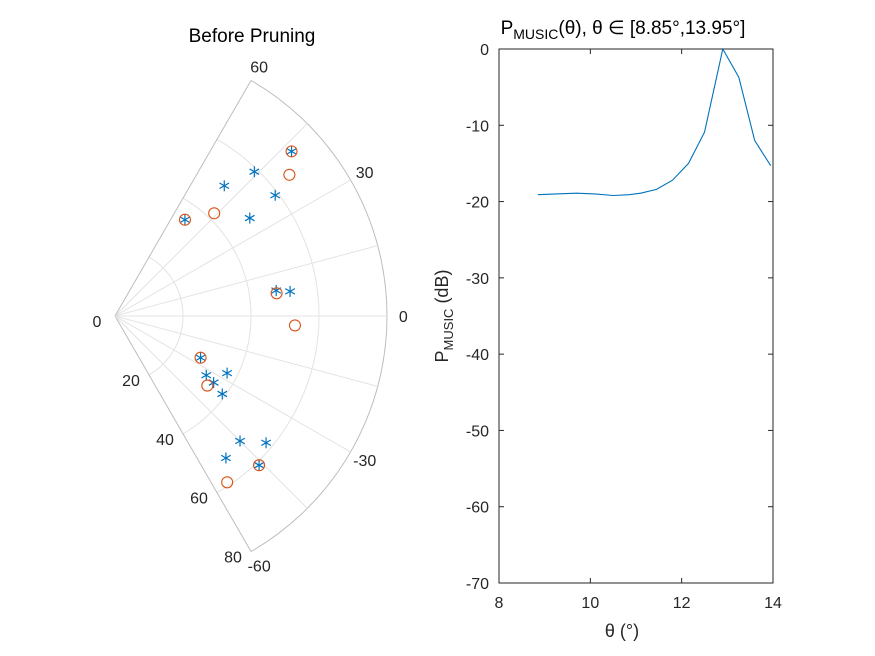 The height and width of the screenshot is (656, 875). I want to click on spectrum-ytick-label: -30, so click(477, 279).